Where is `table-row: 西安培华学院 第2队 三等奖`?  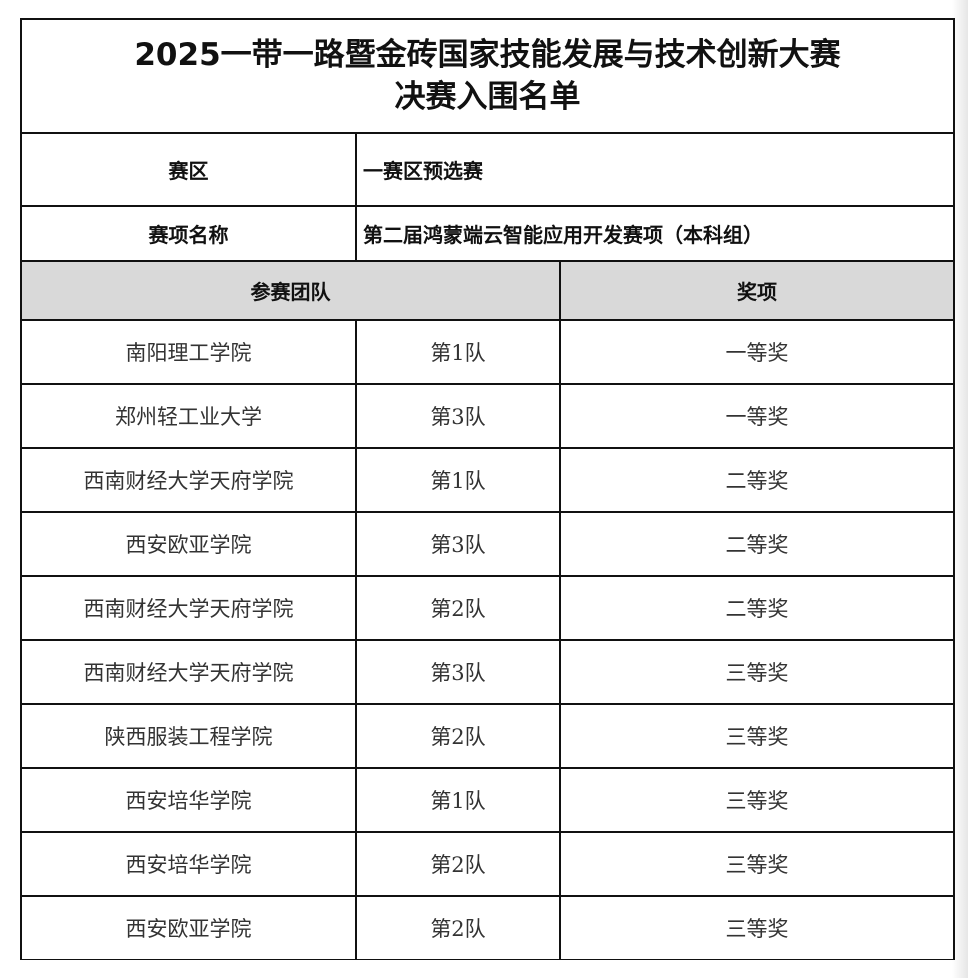 table-row: 西安培华学院 第2队 三等奖 is located at coordinates (487, 864).